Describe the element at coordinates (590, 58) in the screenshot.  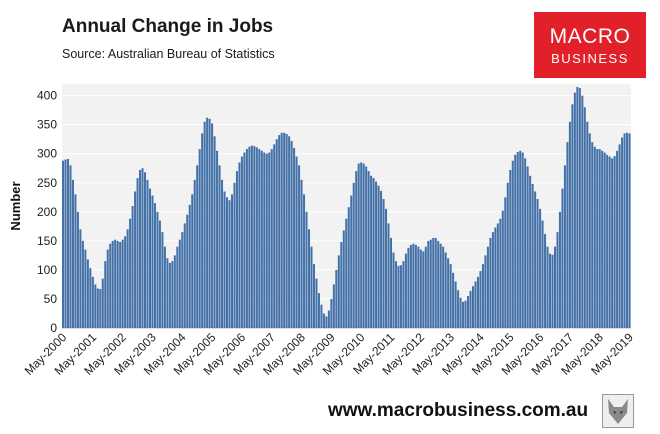
I see `logo-business-text: BUSINESS` at that location.